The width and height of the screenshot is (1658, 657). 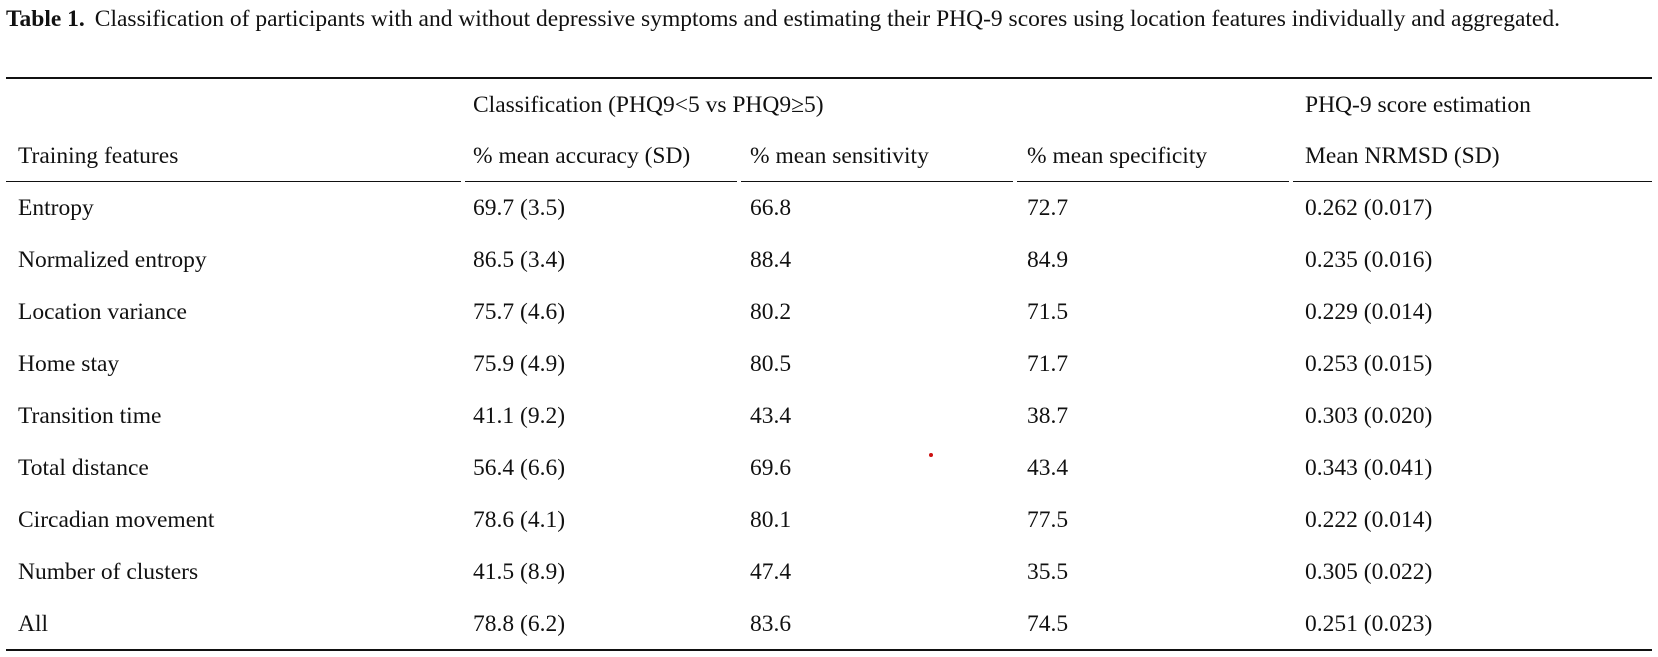 What do you see at coordinates (1048, 208) in the screenshot?
I see `cell-specificity: 72.7` at bounding box center [1048, 208].